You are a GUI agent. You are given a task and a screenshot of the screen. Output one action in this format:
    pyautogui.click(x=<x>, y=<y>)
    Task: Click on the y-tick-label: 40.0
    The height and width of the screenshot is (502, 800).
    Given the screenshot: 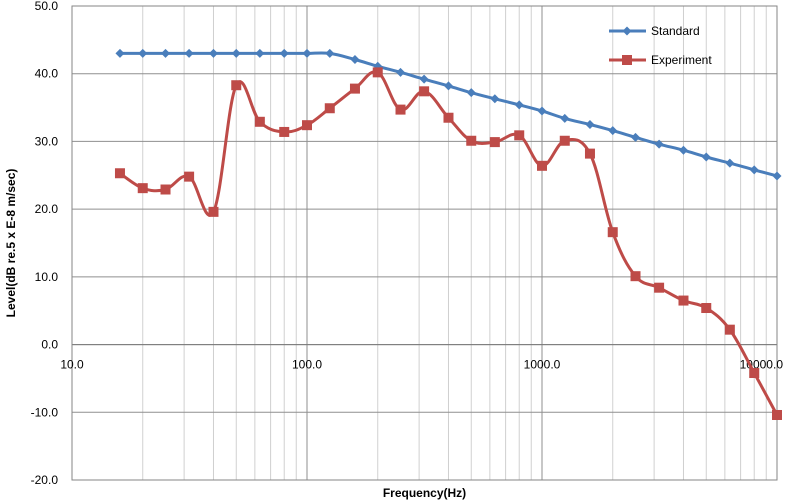 What is the action you would take?
    pyautogui.click(x=47, y=74)
    